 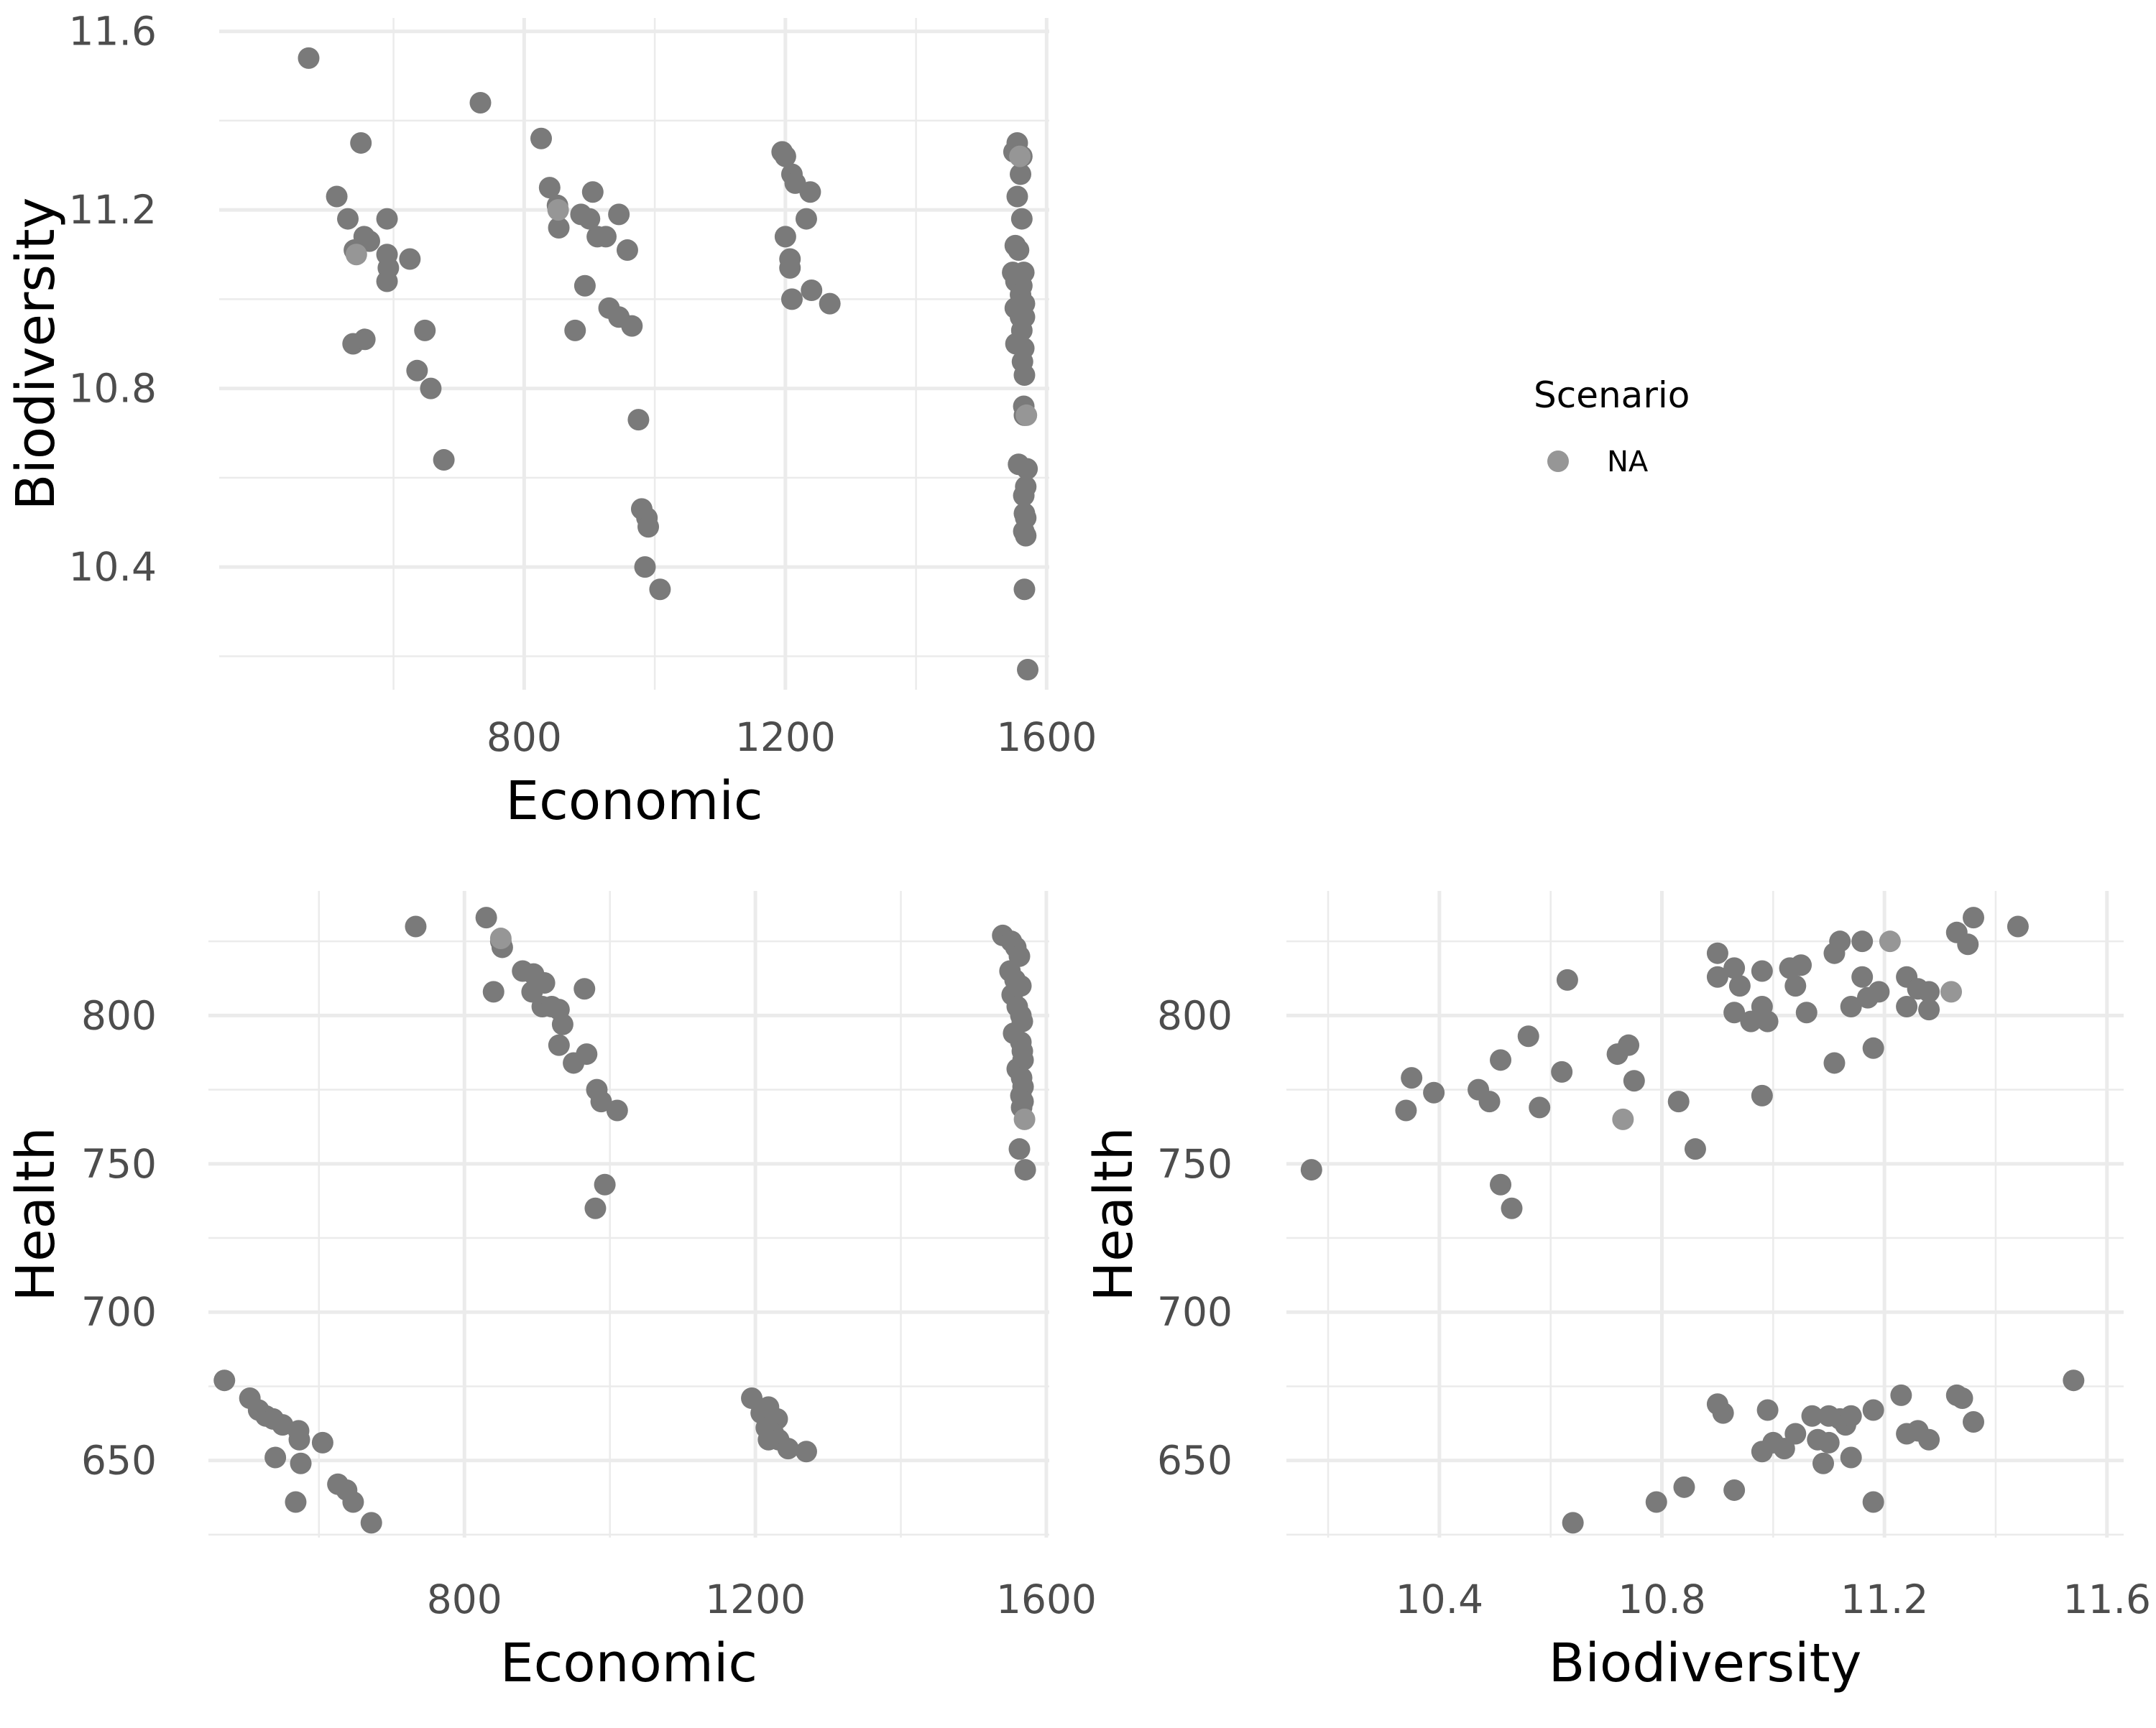 I want to click on y-tick-label: 700, so click(x=1195, y=1312).